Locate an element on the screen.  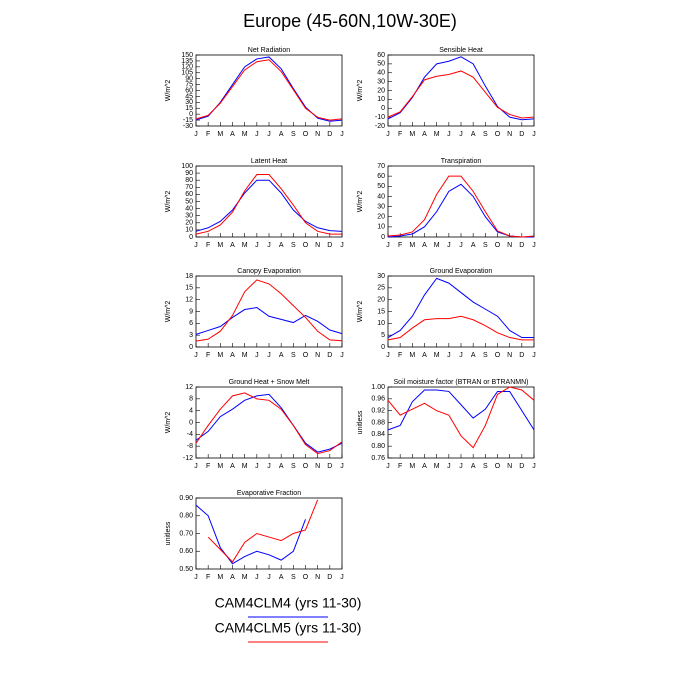
y-tick-label: 20 is located at coordinates (381, 90).